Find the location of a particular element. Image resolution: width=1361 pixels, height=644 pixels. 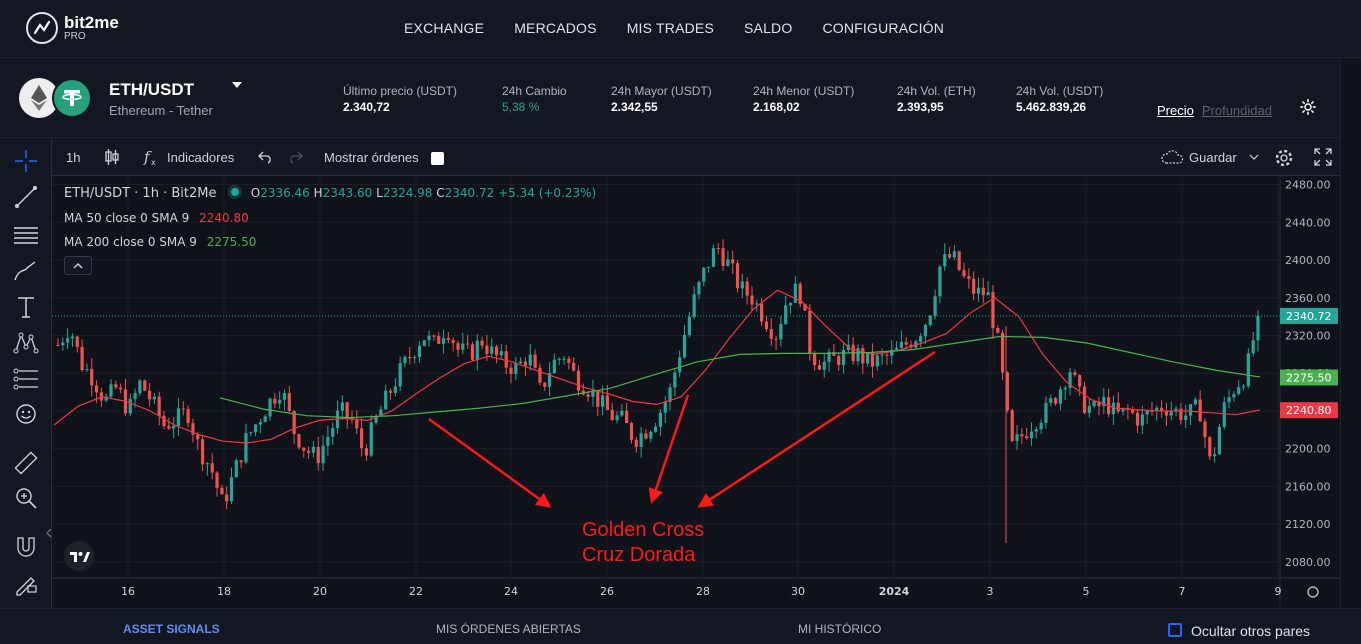

price-tick-label: 2400.00 is located at coordinates (1308, 260).